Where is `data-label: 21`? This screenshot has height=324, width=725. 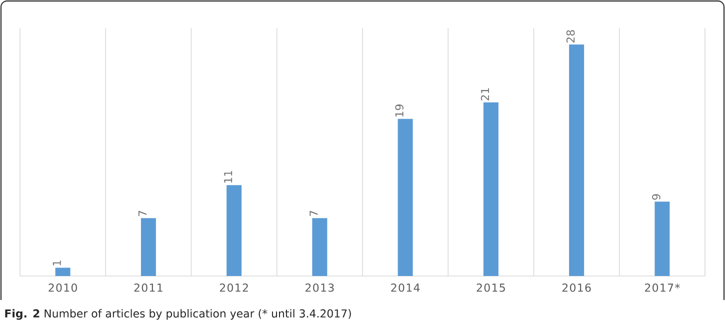 data-label: 21 is located at coordinates (485, 94).